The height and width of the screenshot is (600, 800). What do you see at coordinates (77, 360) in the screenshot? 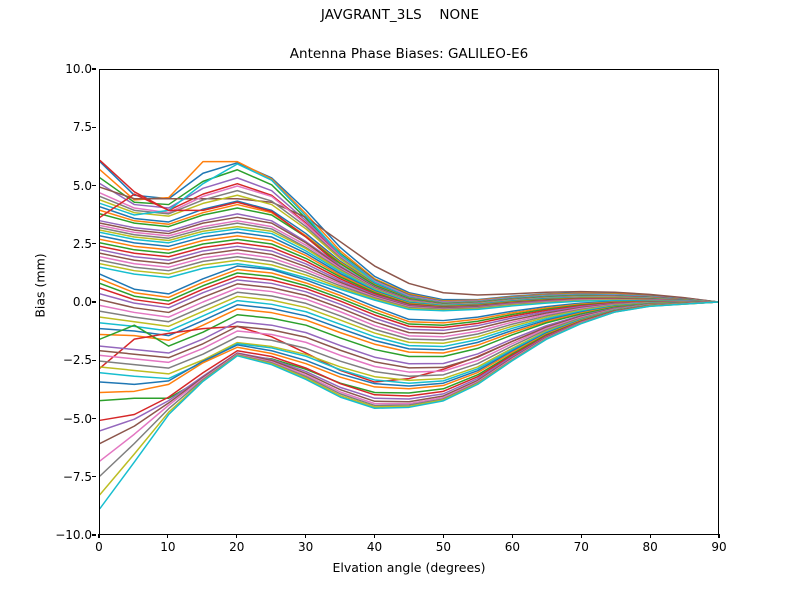
I see `y-tick-label: −2.5` at bounding box center [77, 360].